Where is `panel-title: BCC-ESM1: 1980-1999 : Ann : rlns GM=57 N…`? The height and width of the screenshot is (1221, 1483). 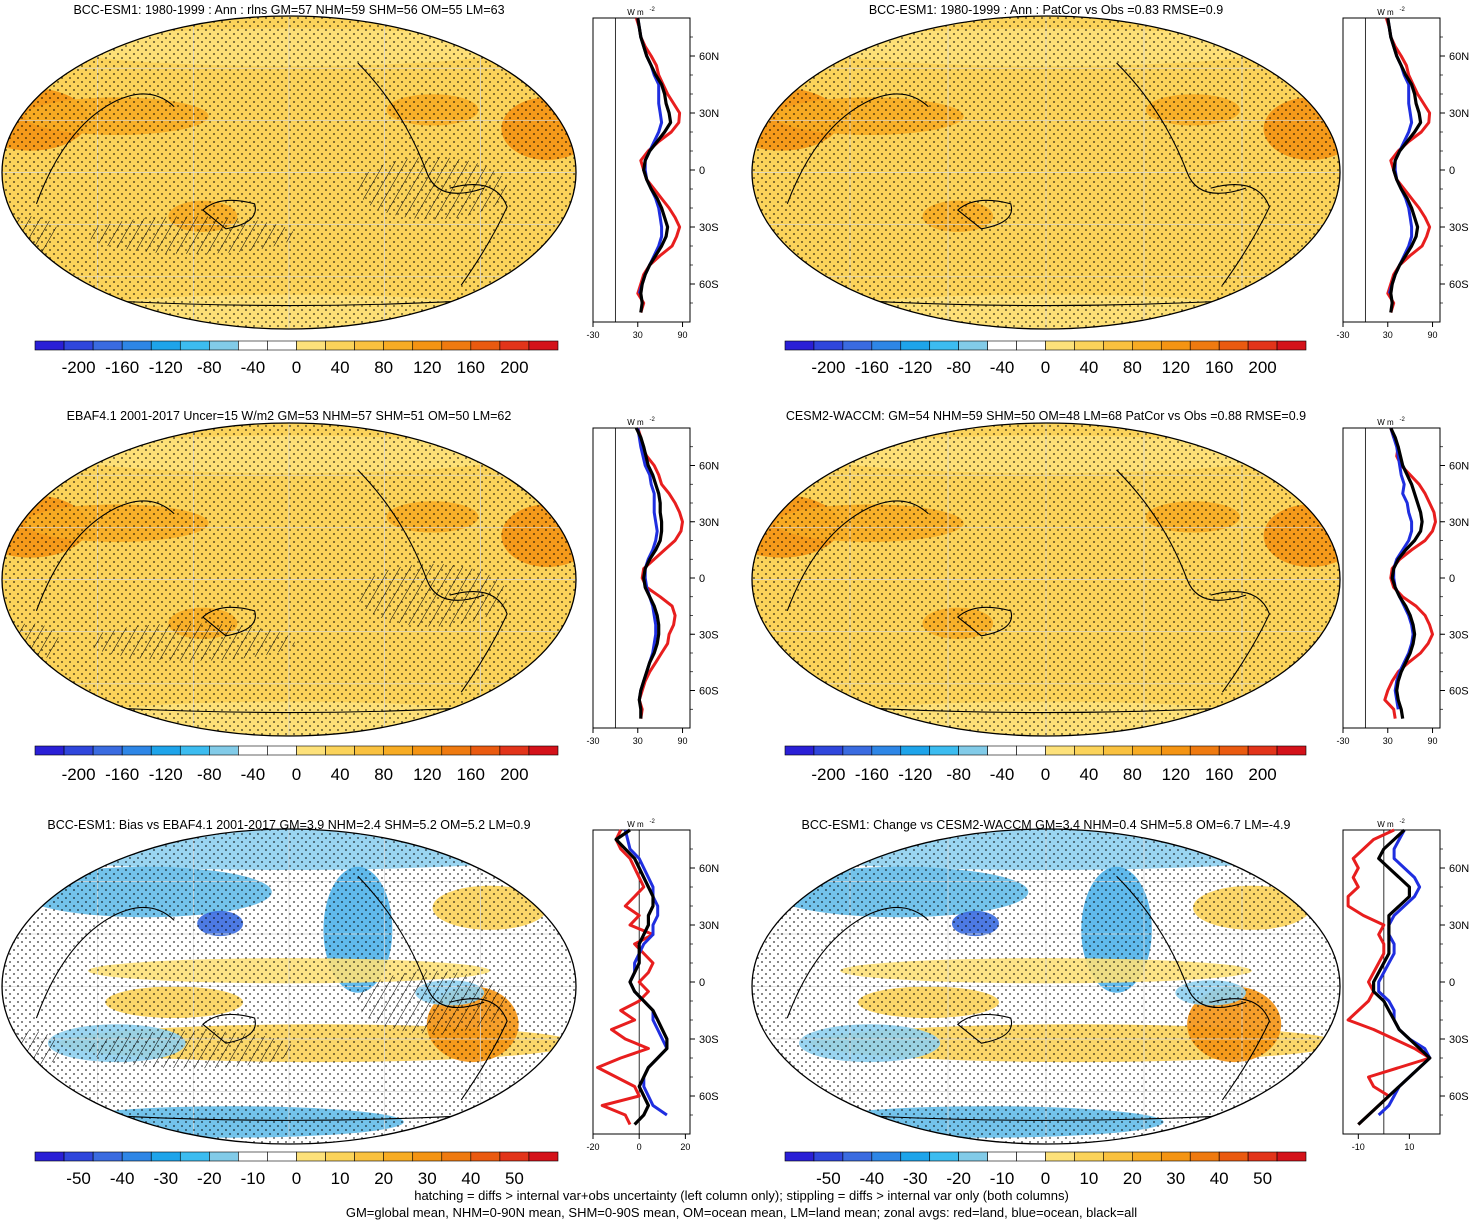 panel-title: BCC-ESM1: 1980-1999 : Ann : rlns GM=57 N… is located at coordinates (288, 10).